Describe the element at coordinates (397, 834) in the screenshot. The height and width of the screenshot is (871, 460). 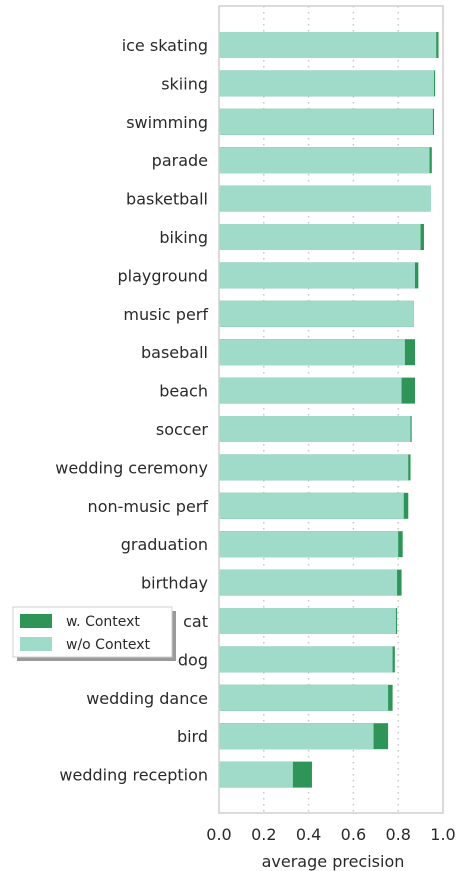
I see `x-tick-label: 0.8` at that location.